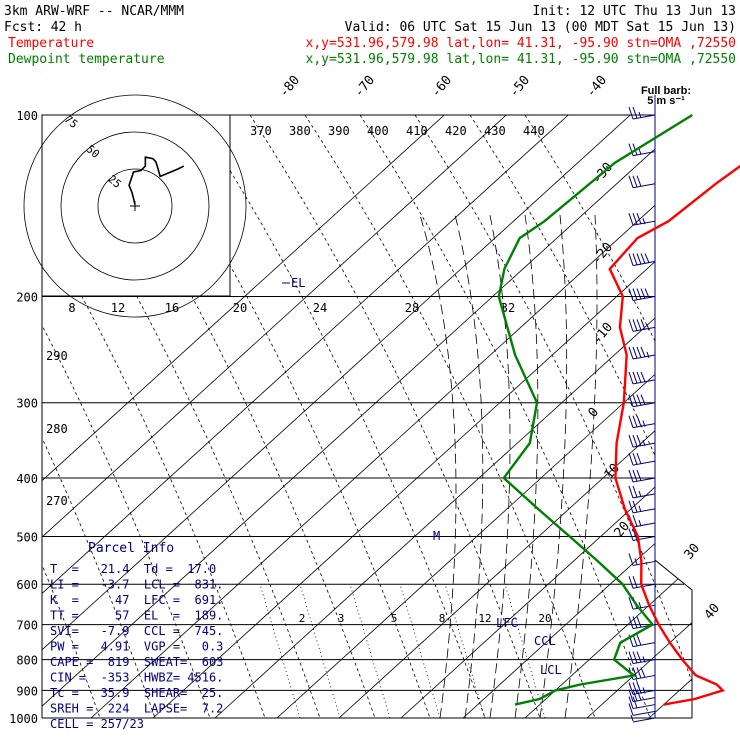 The image size is (740, 740). Describe the element at coordinates (484, 618) in the screenshot. I see `mixing-ratio-label: 12` at that location.